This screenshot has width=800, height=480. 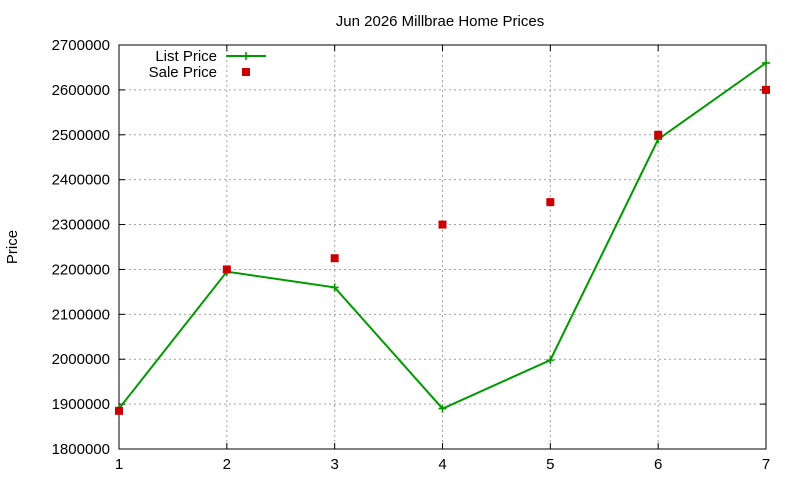 I want to click on y-tick-label: 1900000, so click(x=81, y=404).